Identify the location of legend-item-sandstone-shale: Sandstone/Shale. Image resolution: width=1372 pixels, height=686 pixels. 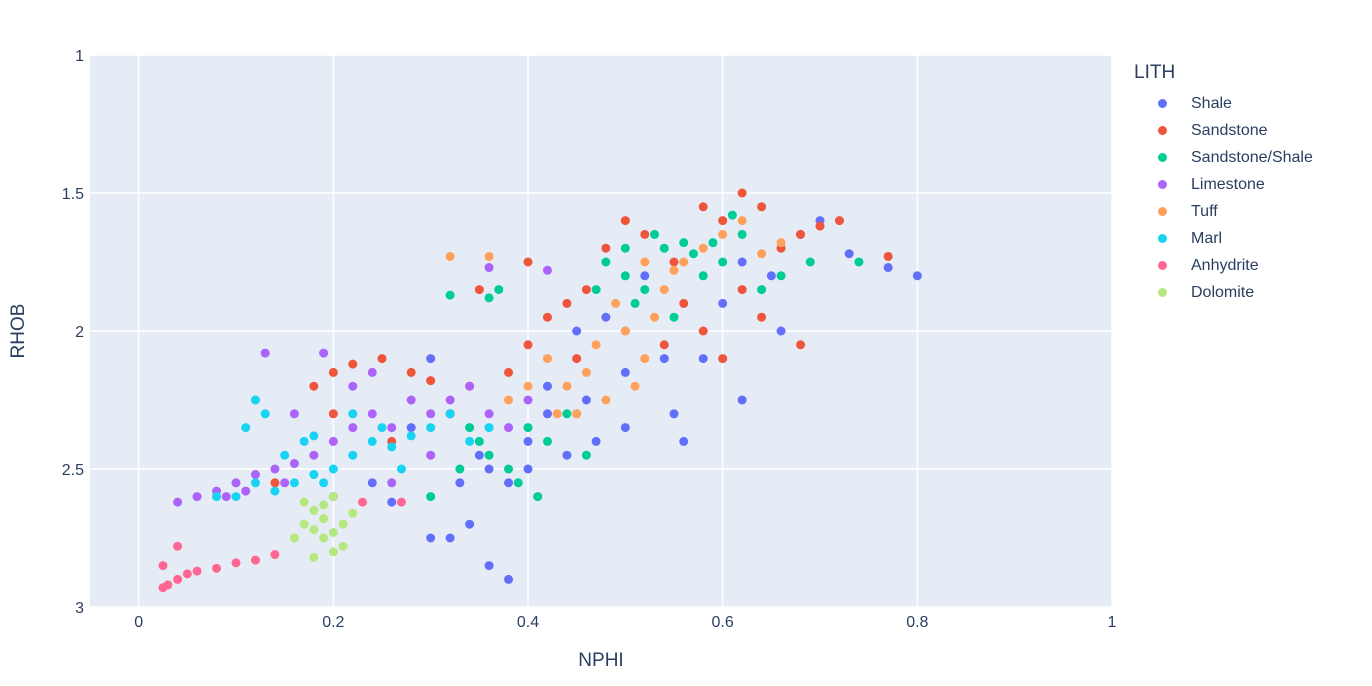
(1223, 157).